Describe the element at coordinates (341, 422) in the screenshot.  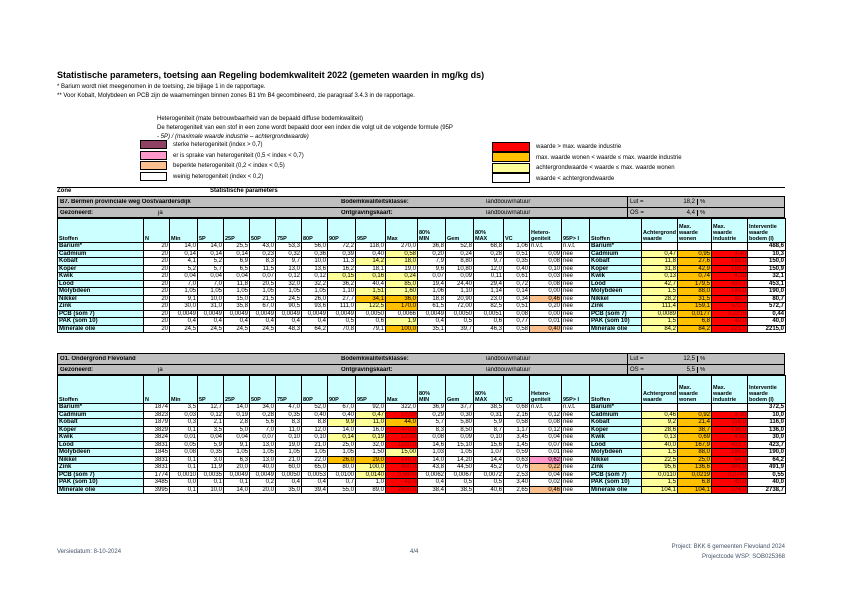
I see `value-cell: 9,9` at that location.